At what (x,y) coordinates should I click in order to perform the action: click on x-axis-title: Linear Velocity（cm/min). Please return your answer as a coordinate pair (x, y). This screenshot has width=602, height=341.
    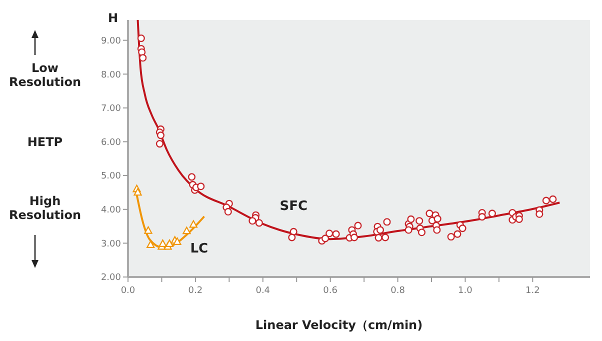
    Looking at the image, I should click on (339, 325).